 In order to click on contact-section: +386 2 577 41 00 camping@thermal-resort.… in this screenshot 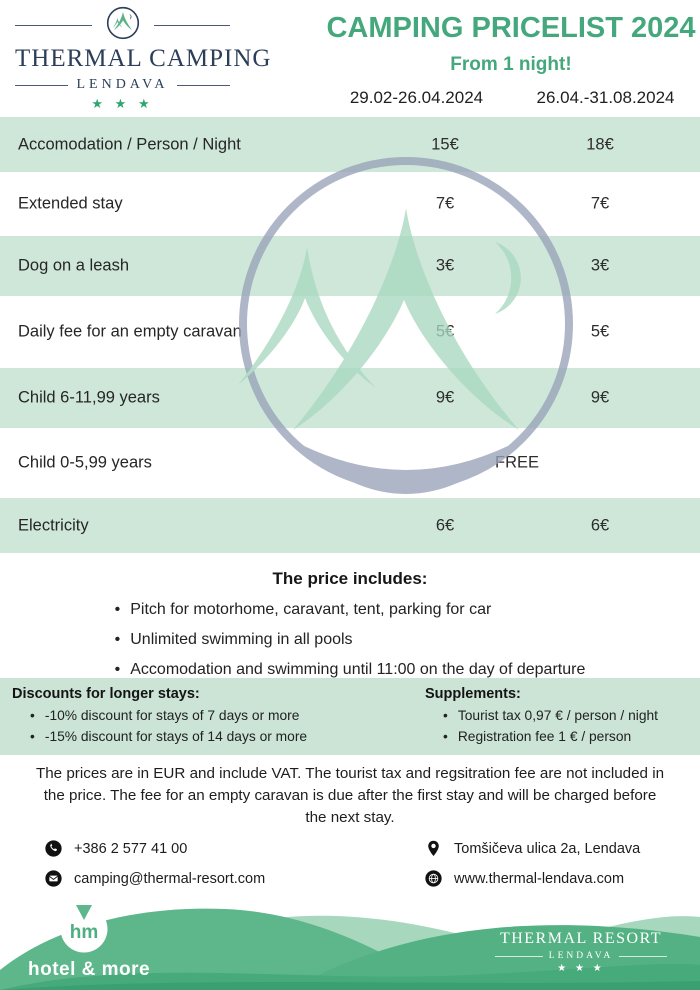, I will do `click(350, 866)`.